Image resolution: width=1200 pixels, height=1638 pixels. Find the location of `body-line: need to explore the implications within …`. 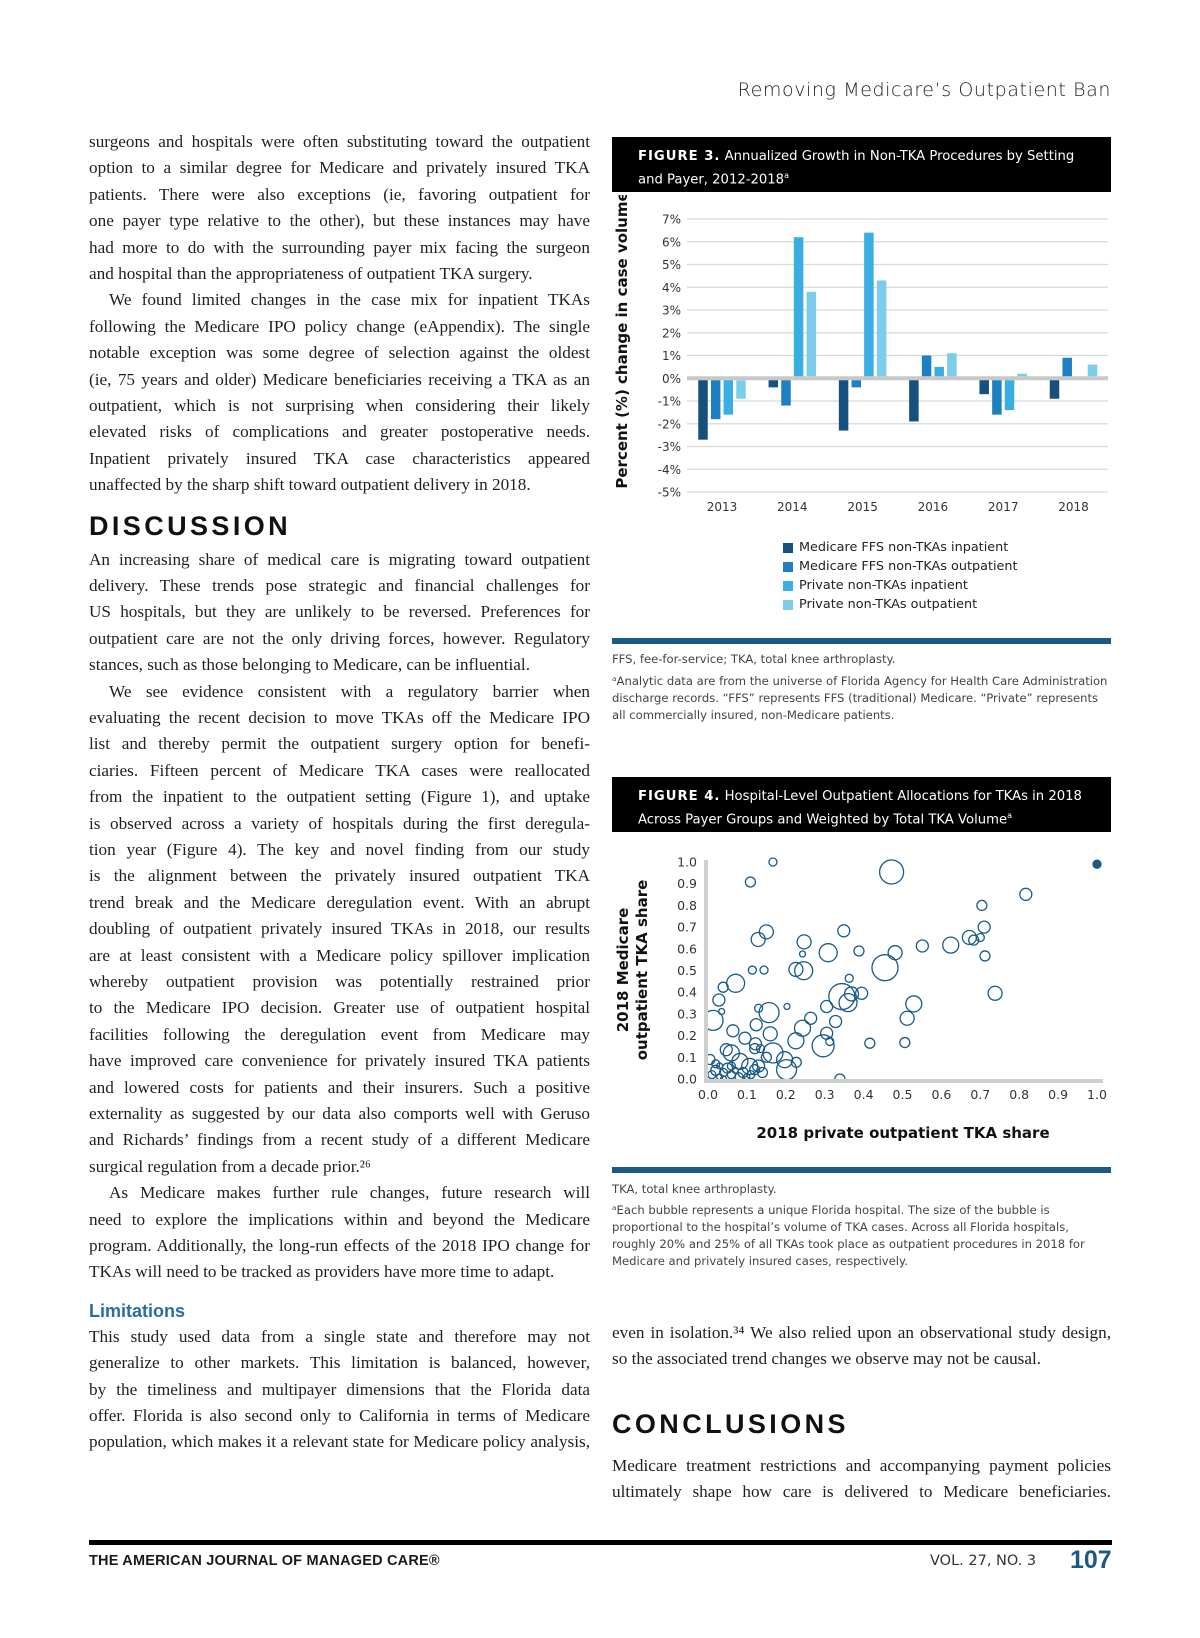

body-line: need to explore the implications within … is located at coordinates (339, 1219).